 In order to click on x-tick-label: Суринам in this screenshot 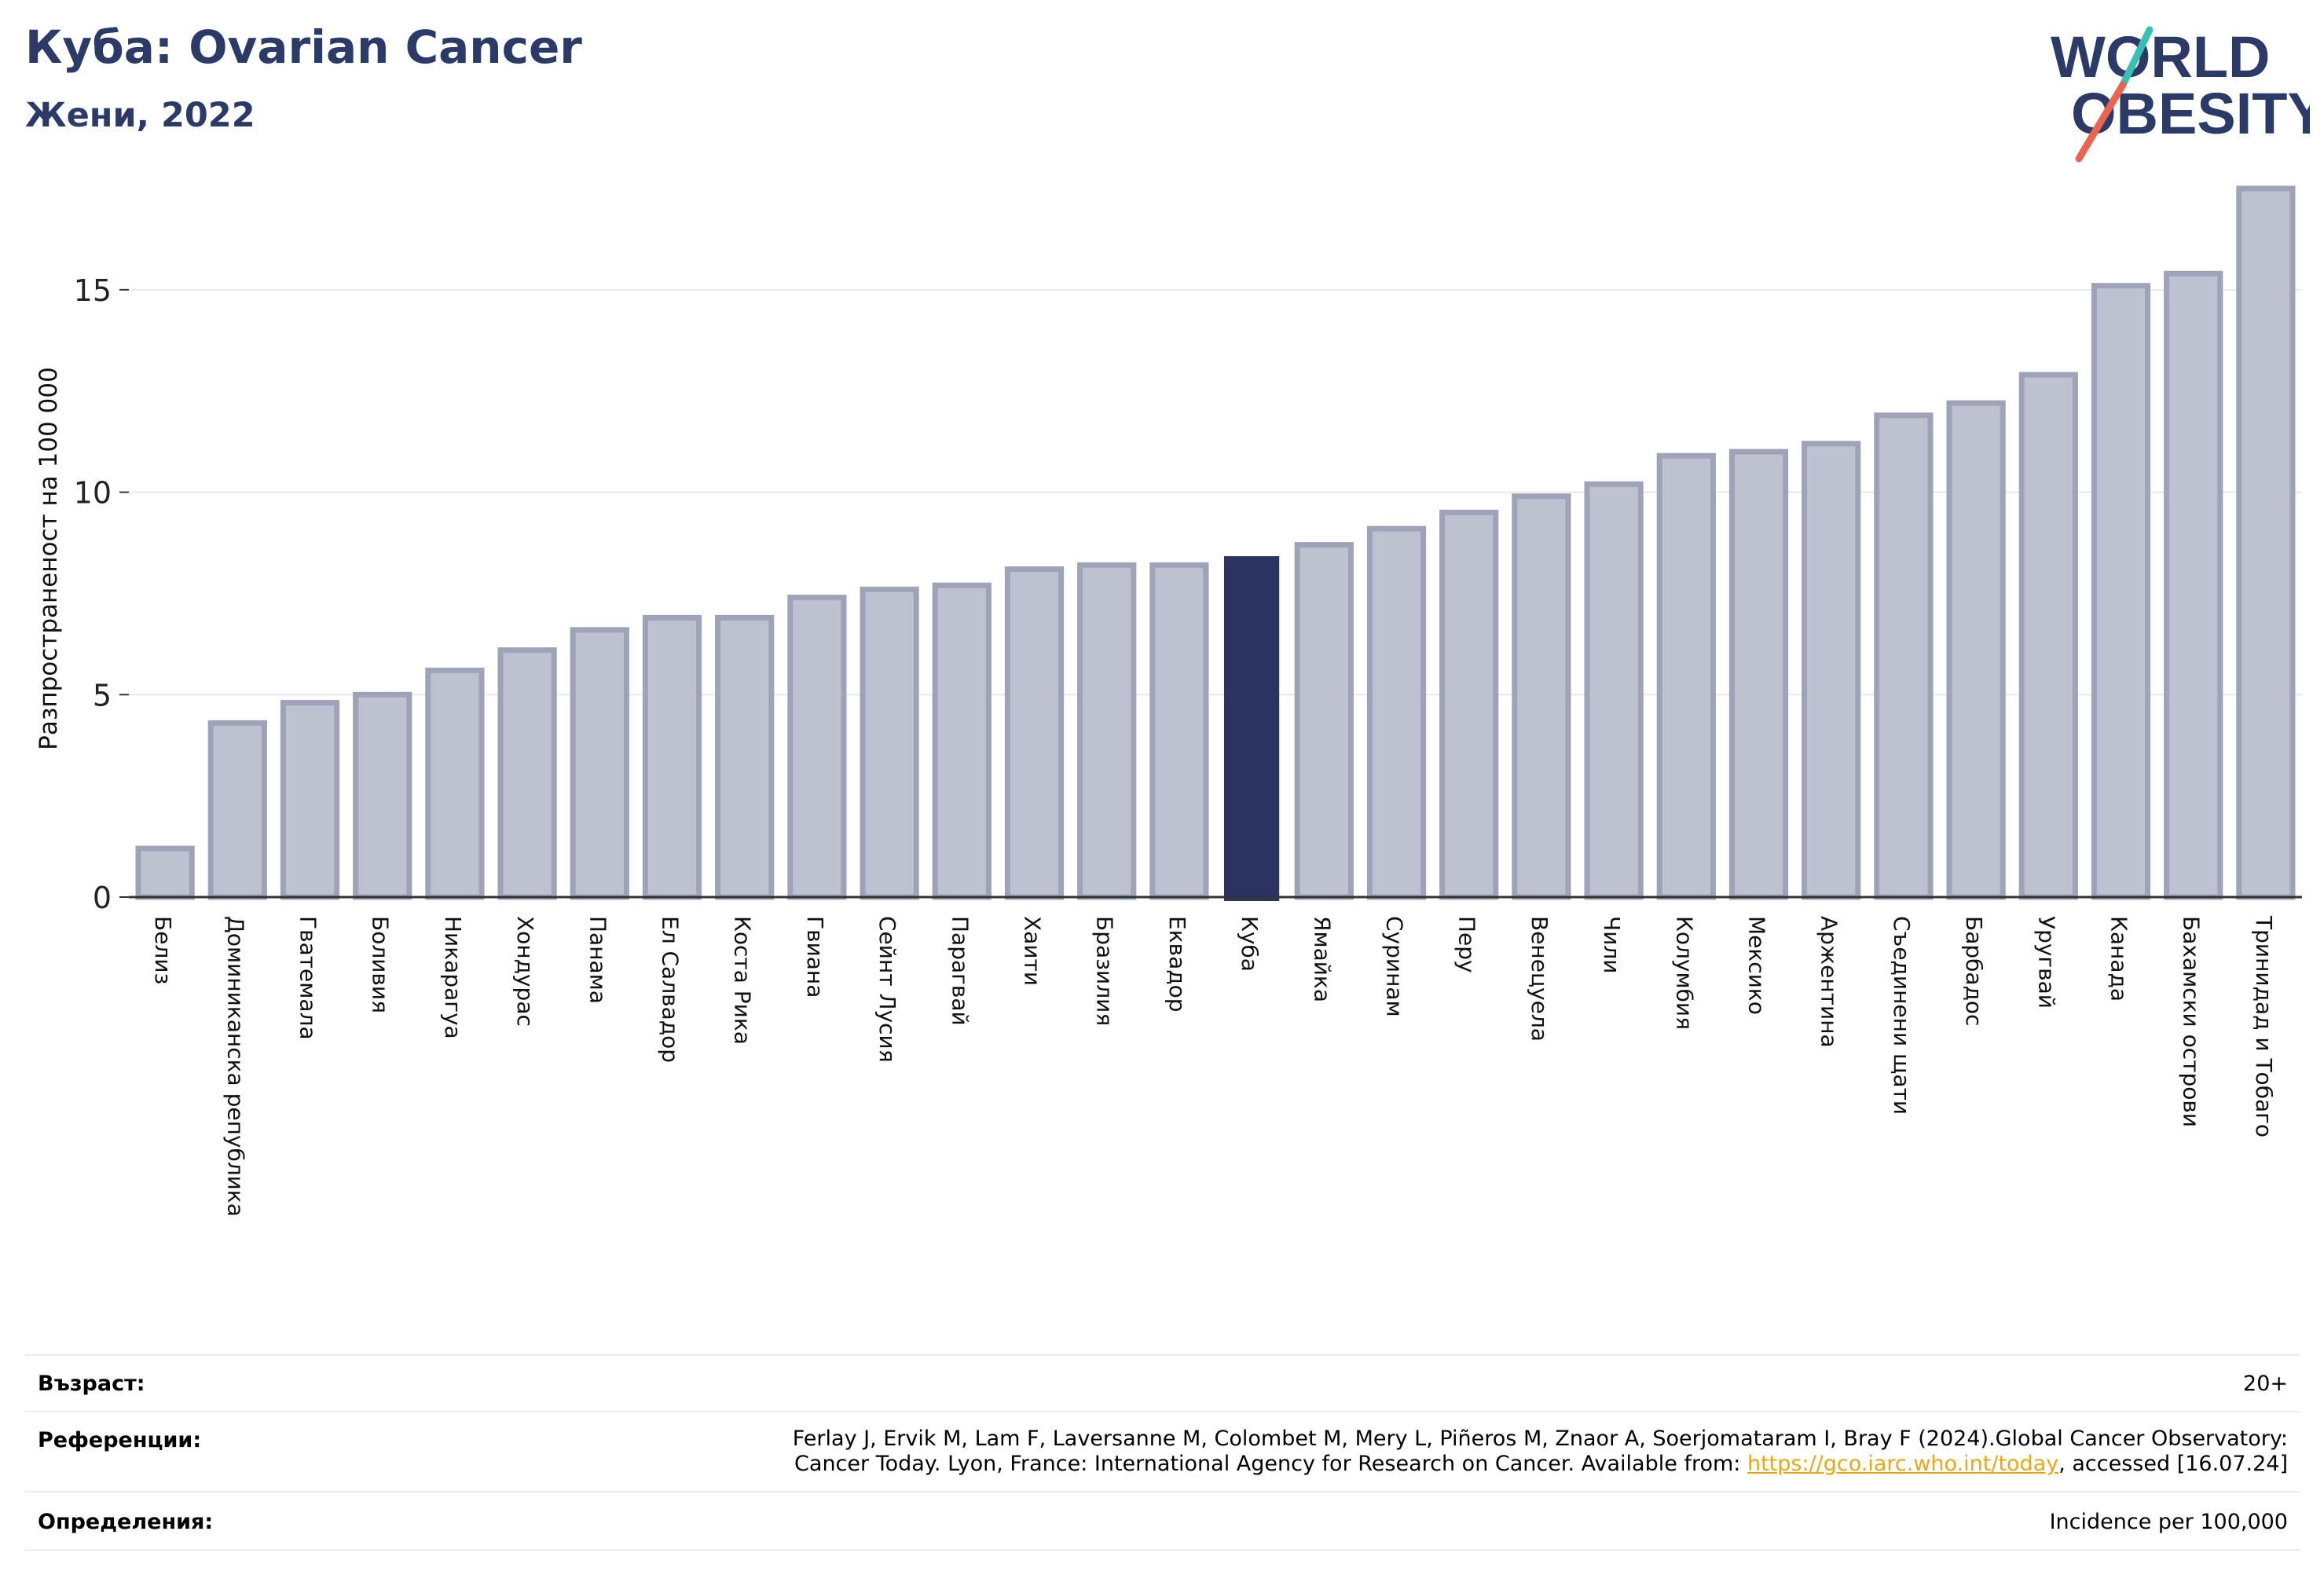, I will do `click(1395, 966)`.